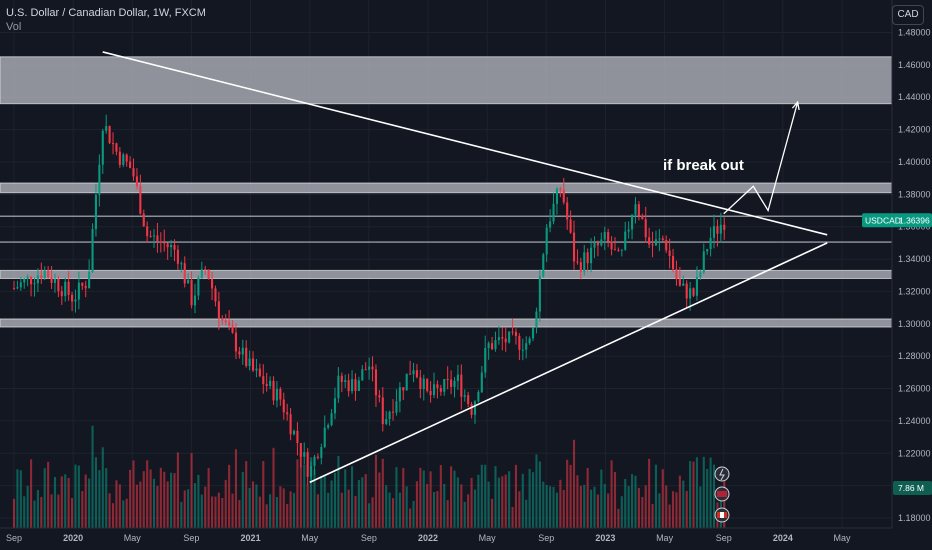 This screenshot has height=550, width=932. What do you see at coordinates (914, 259) in the screenshot?
I see `y-tick-label: 1.34000` at bounding box center [914, 259].